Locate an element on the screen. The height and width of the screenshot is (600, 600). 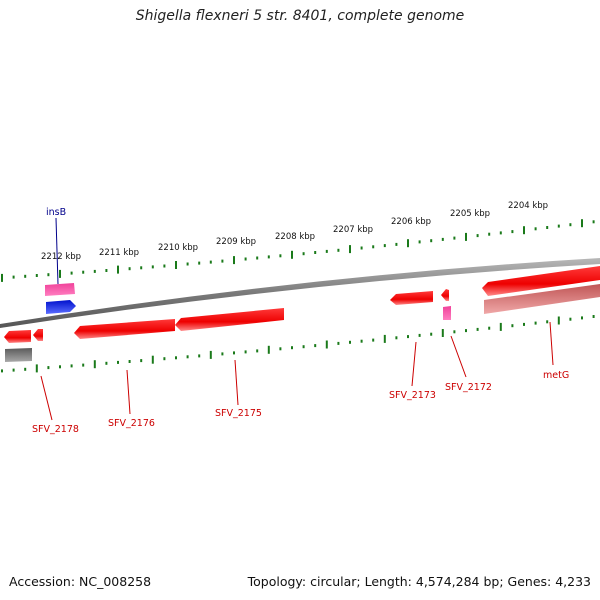
svg-text: insB is located at coordinates (56, 212).